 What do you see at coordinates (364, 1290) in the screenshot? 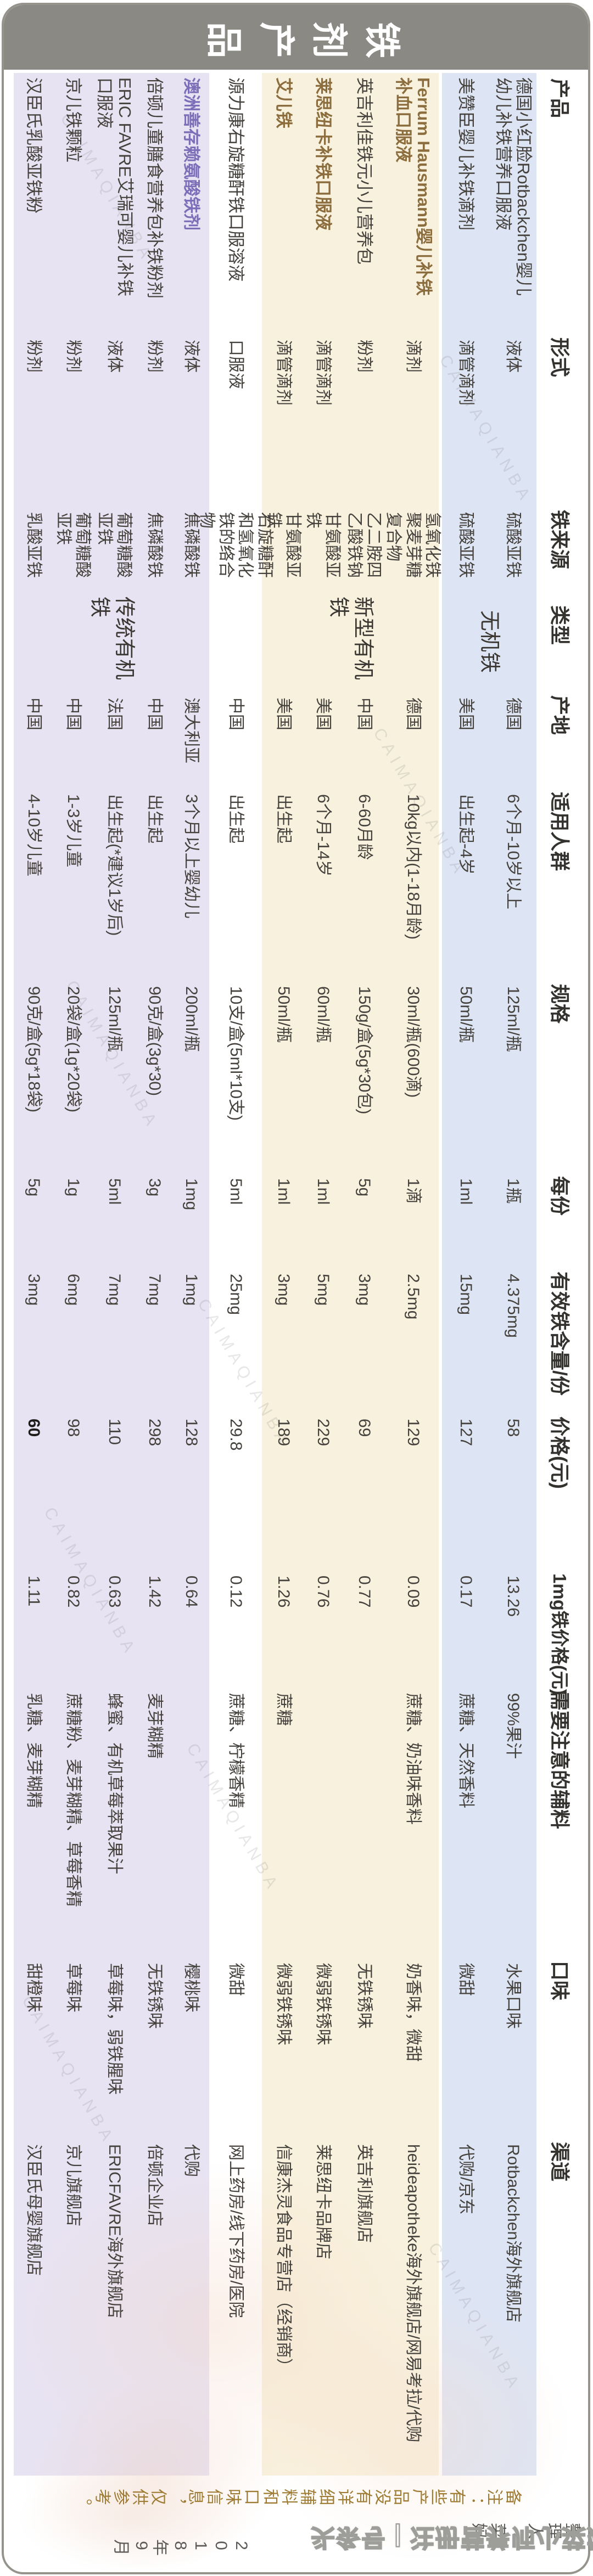
I see `cell-iron: 3mg` at bounding box center [364, 1290].